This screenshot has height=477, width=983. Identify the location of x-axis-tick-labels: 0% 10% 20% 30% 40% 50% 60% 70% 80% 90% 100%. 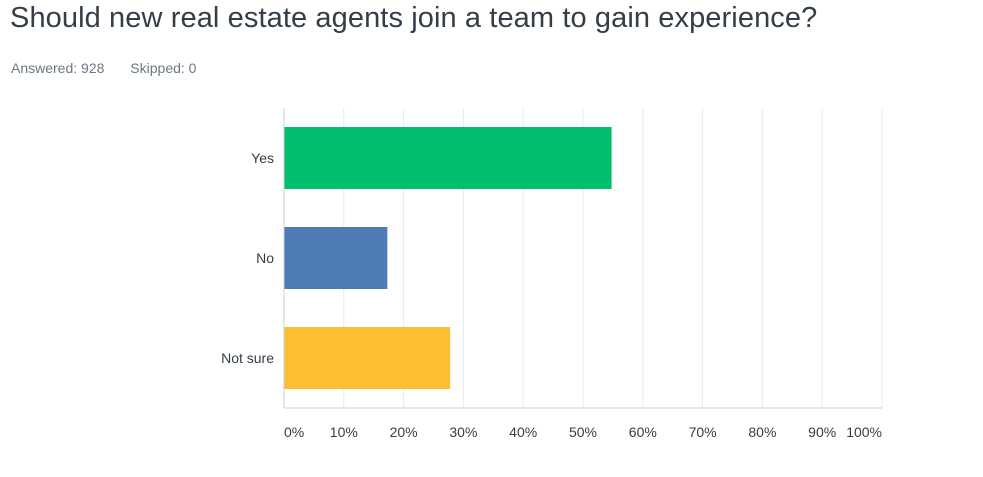
(583, 432).